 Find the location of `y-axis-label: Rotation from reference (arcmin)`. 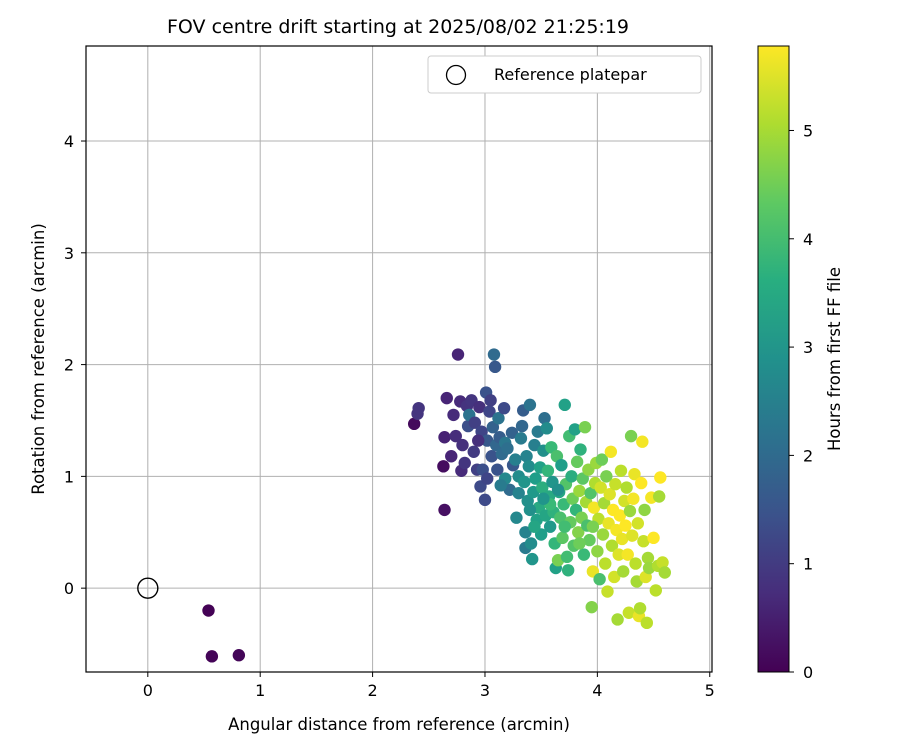

y-axis-label: Rotation from reference (arcmin) is located at coordinates (38, 359).